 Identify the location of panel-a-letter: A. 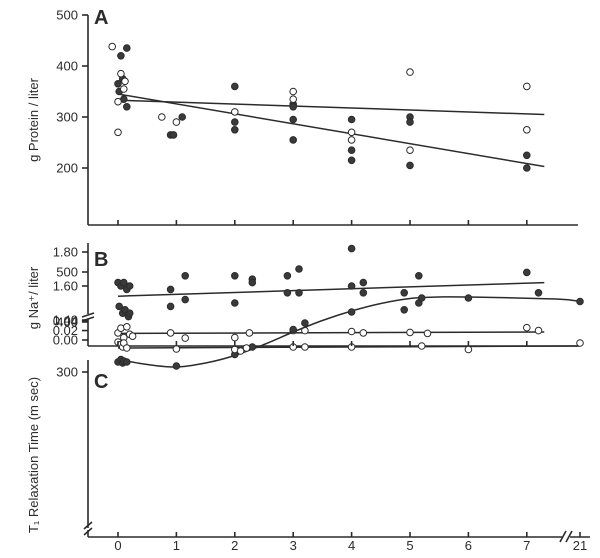
(101, 18).